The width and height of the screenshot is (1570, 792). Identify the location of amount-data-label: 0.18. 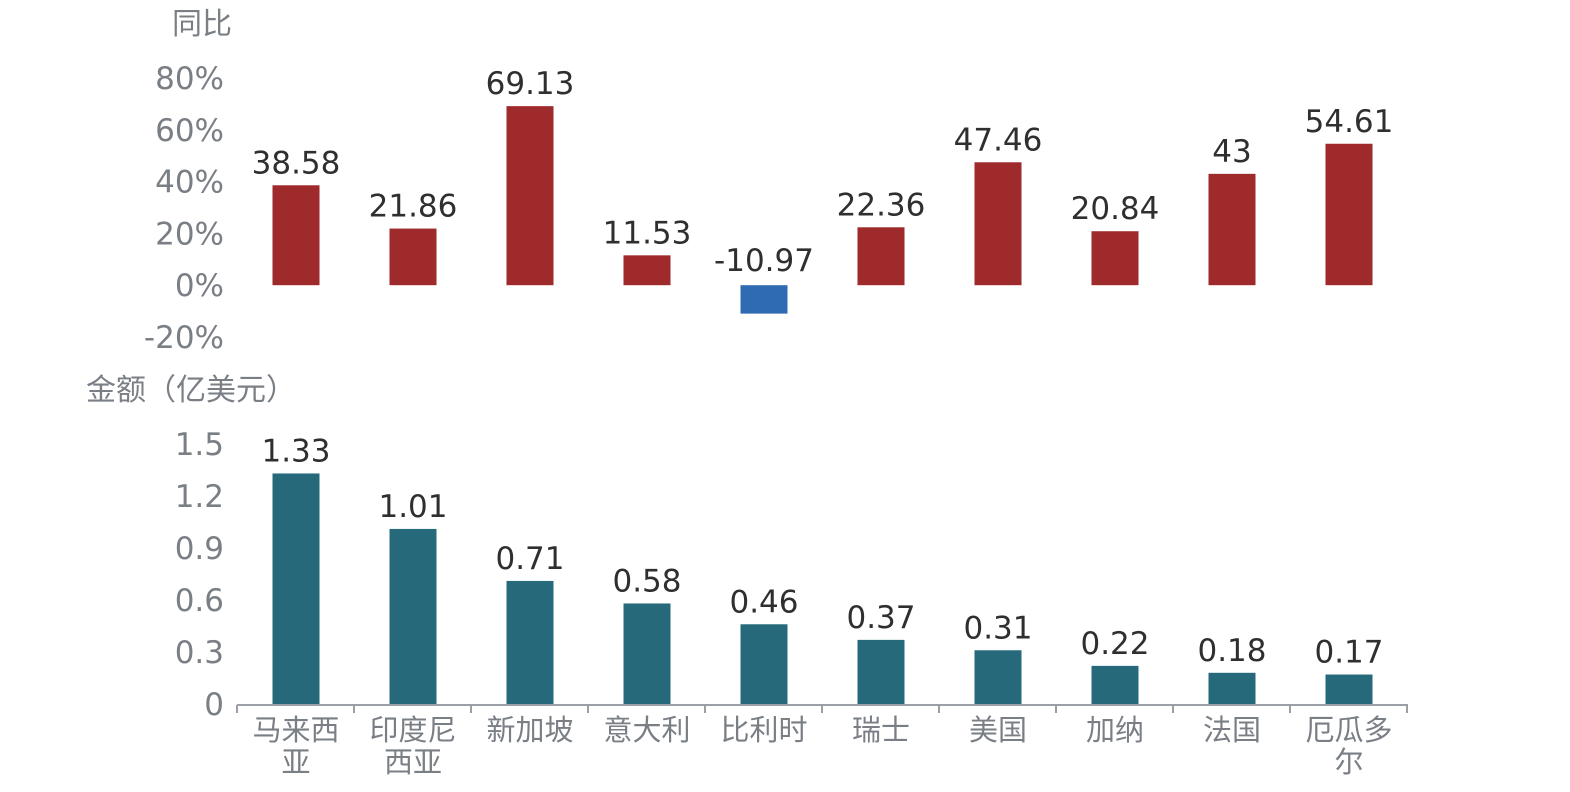
(1231, 651).